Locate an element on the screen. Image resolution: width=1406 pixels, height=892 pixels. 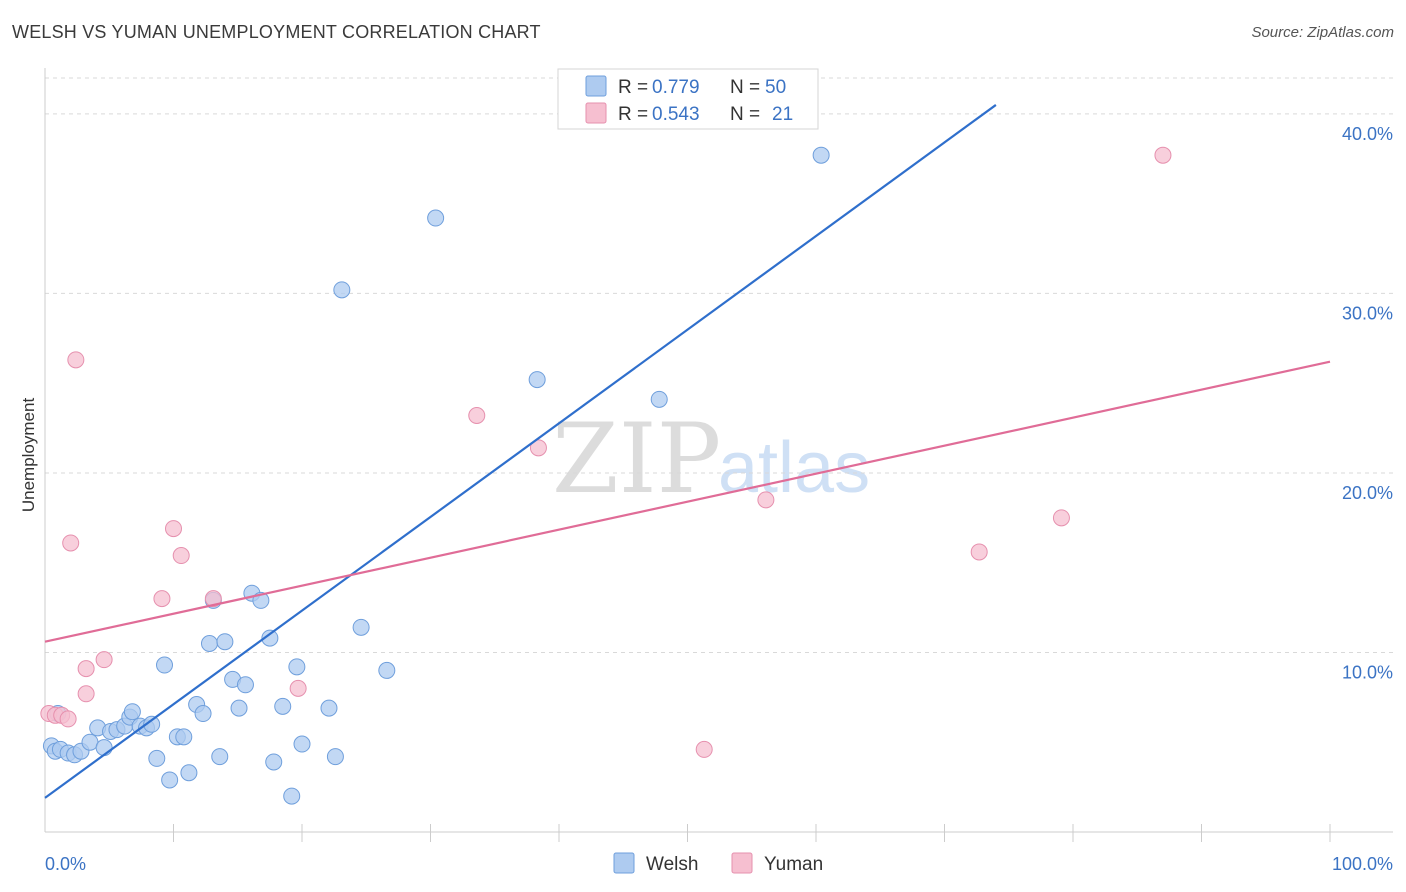
y-axis-label: Unemployment is located at coordinates (28, 455).